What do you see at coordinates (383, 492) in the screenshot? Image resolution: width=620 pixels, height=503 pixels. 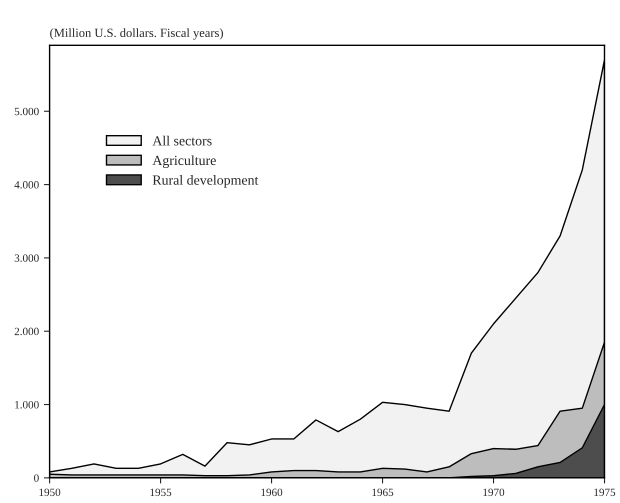 I see `x-tick-label: 1965` at bounding box center [383, 492].